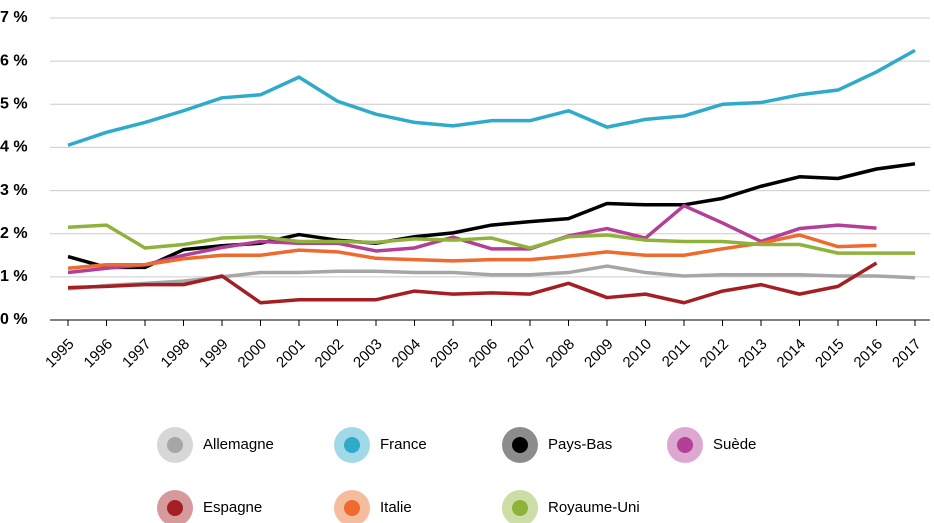  I want to click on x-tick-label: 1998, so click(176, 354).